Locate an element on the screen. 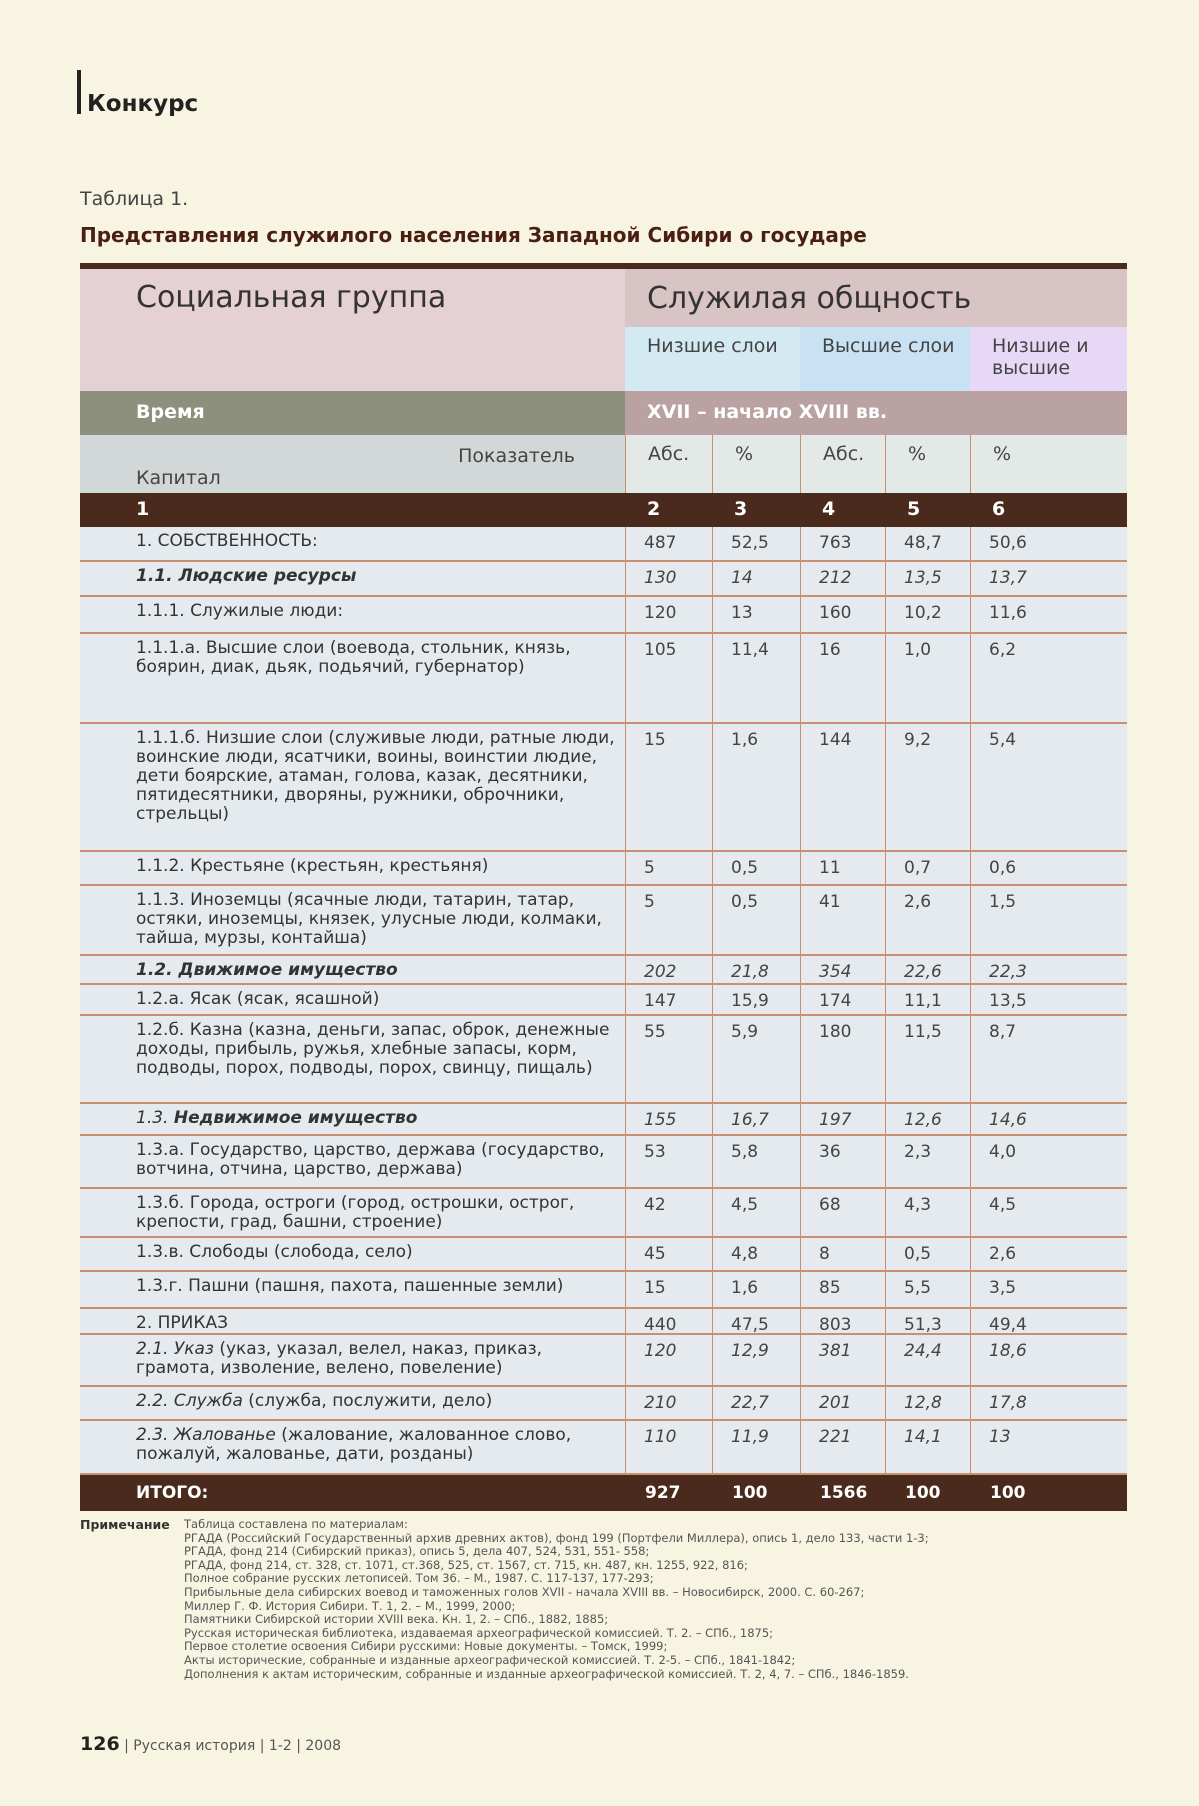  note-line: Таблица составлена по материалам: is located at coordinates (296, 1524).